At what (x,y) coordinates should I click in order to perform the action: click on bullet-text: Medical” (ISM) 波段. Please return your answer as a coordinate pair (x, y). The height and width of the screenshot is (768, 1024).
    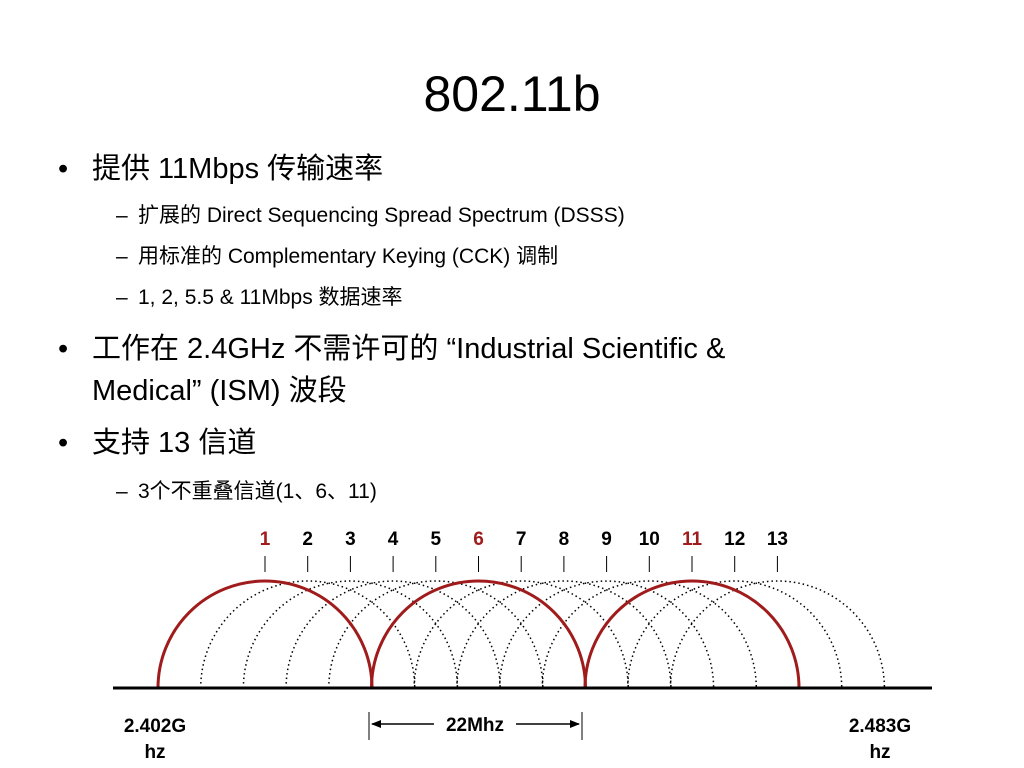
    Looking at the image, I should click on (219, 391).